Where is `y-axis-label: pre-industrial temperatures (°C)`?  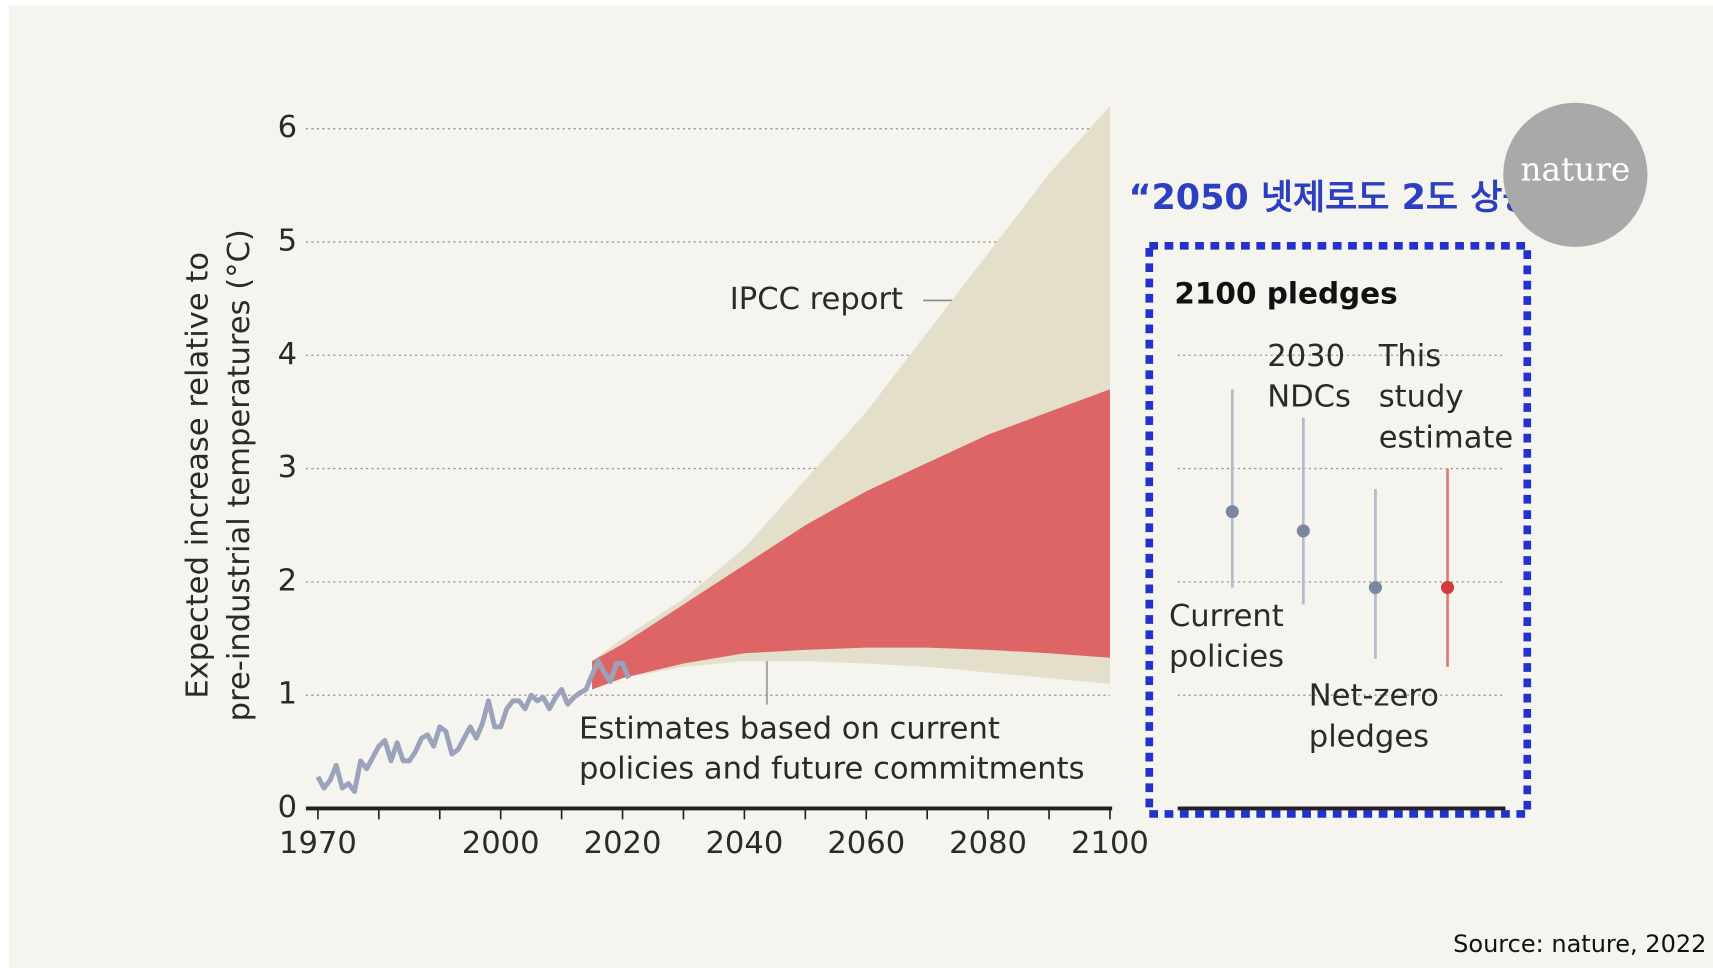 y-axis-label: pre-industrial temperatures (°C) is located at coordinates (239, 475).